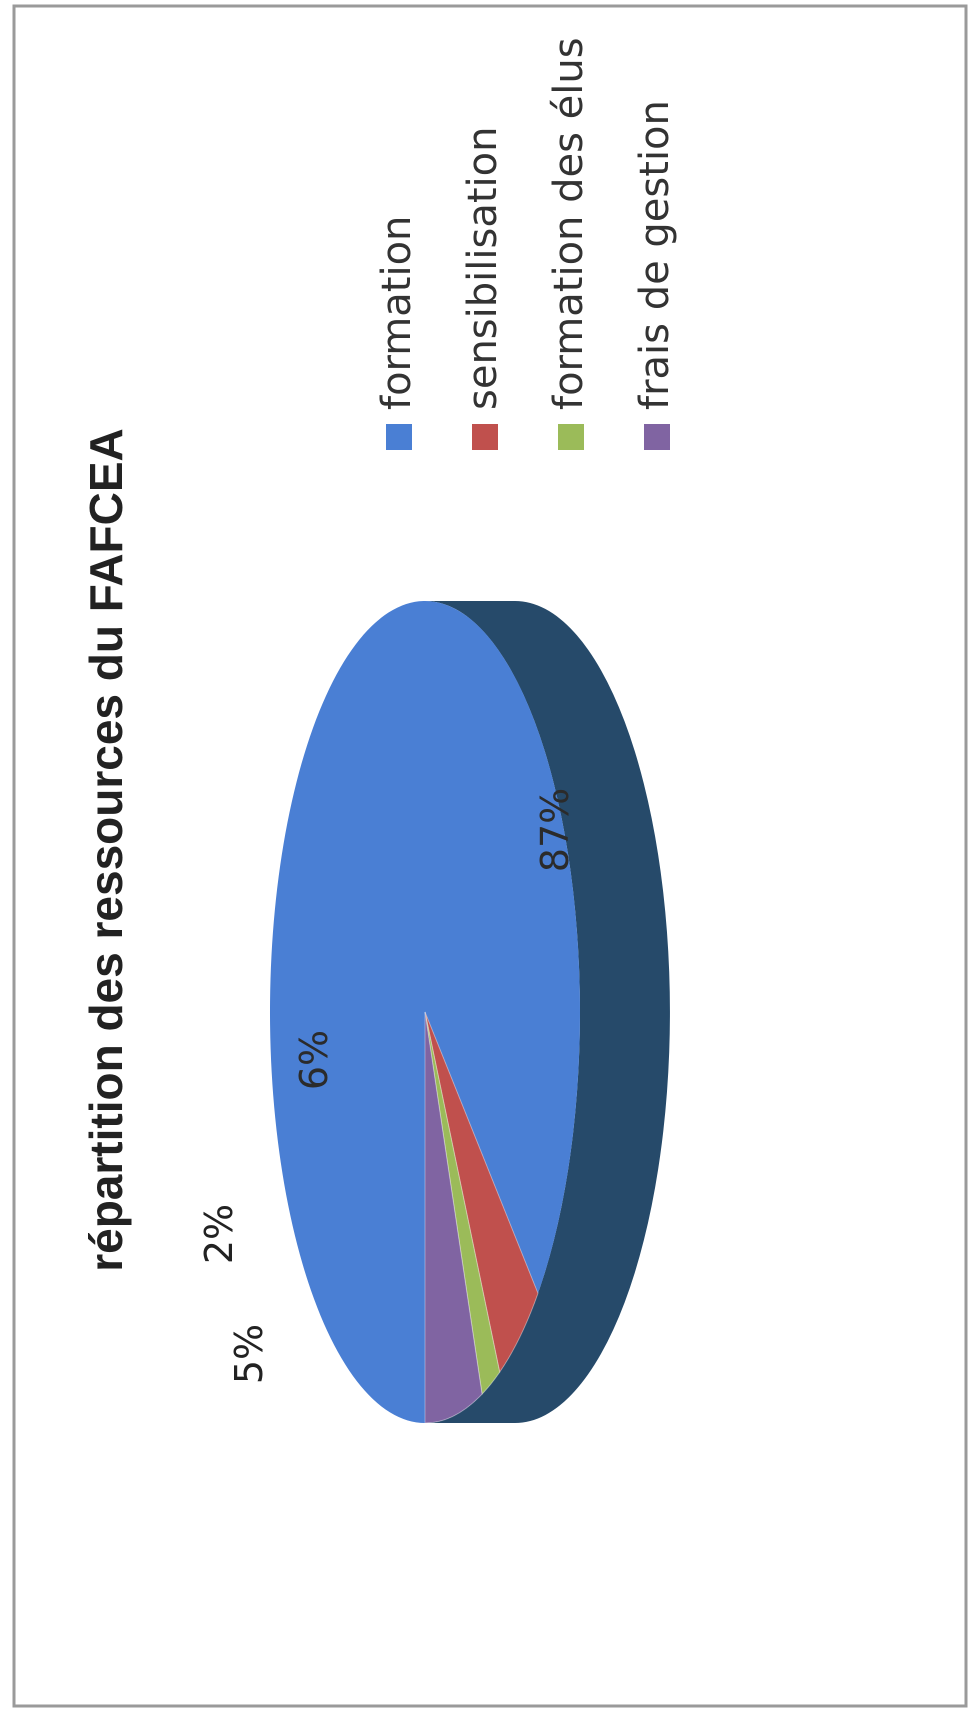 This screenshot has width=972, height=1712. I want to click on legend-item-sensibilisation: sensibilisation, so click(483, 288).